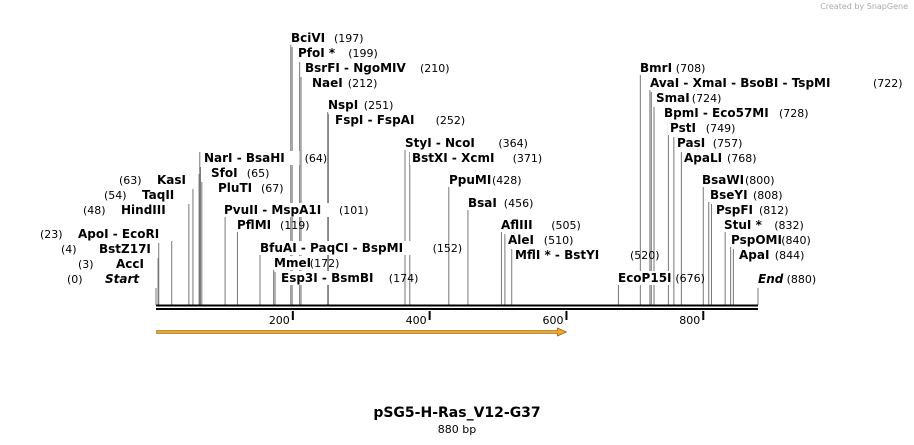 This screenshot has width=914, height=445. I want to click on site-label-pluti: PluTI, so click(235, 188).